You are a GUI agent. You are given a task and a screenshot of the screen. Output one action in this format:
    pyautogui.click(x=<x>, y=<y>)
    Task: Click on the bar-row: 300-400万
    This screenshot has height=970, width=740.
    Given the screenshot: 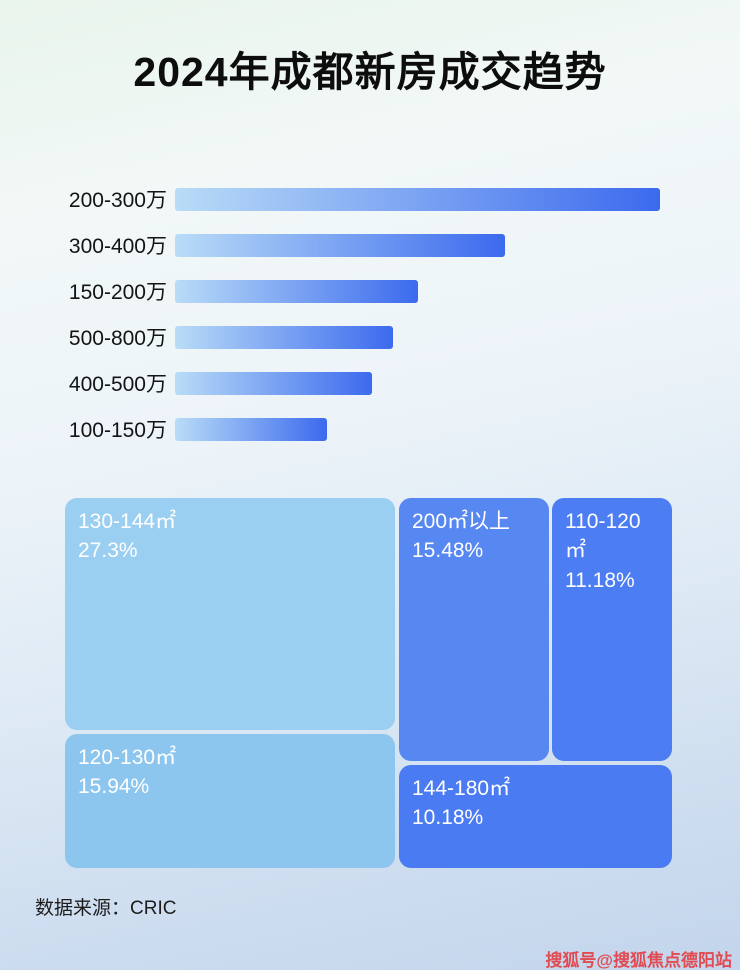 What is the action you would take?
    pyautogui.click(x=371, y=245)
    